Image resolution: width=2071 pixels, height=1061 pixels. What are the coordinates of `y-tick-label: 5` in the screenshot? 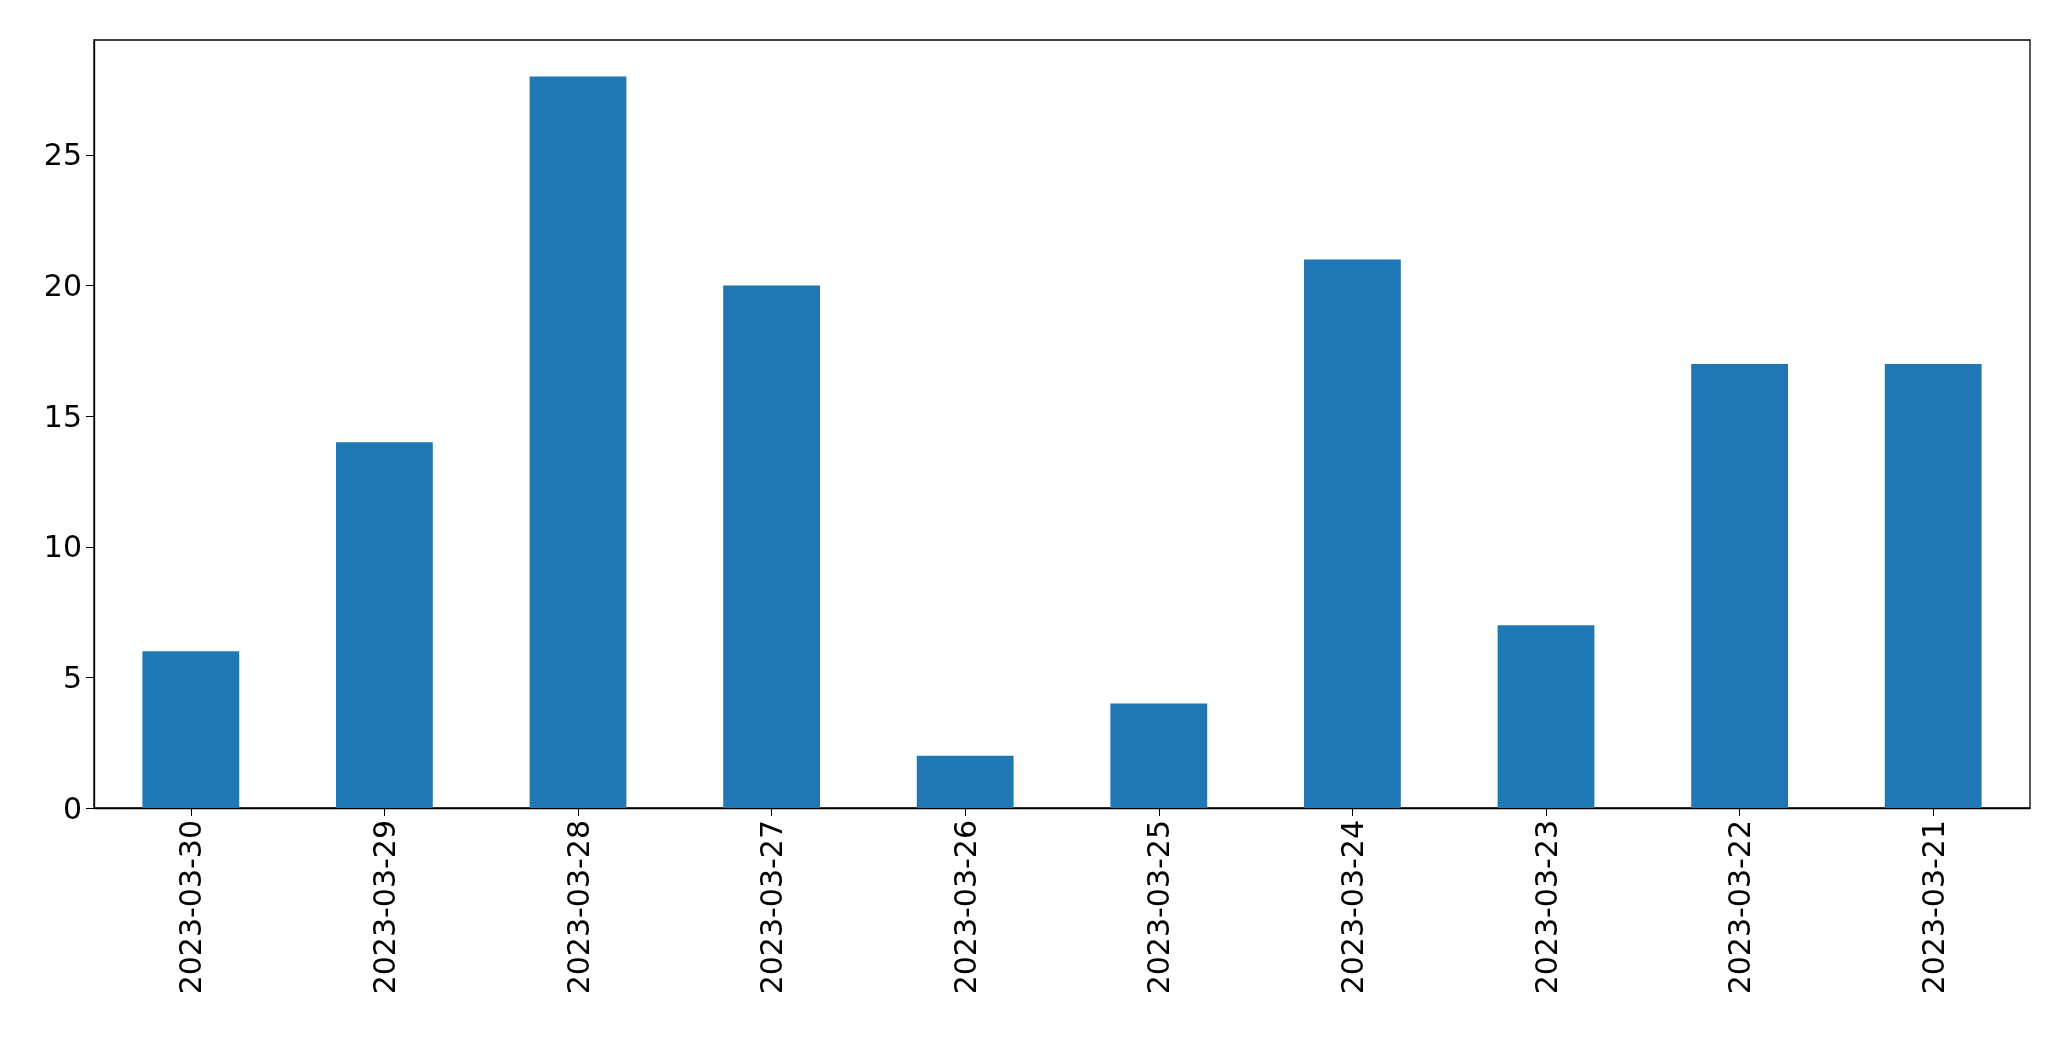 It's located at (72, 677).